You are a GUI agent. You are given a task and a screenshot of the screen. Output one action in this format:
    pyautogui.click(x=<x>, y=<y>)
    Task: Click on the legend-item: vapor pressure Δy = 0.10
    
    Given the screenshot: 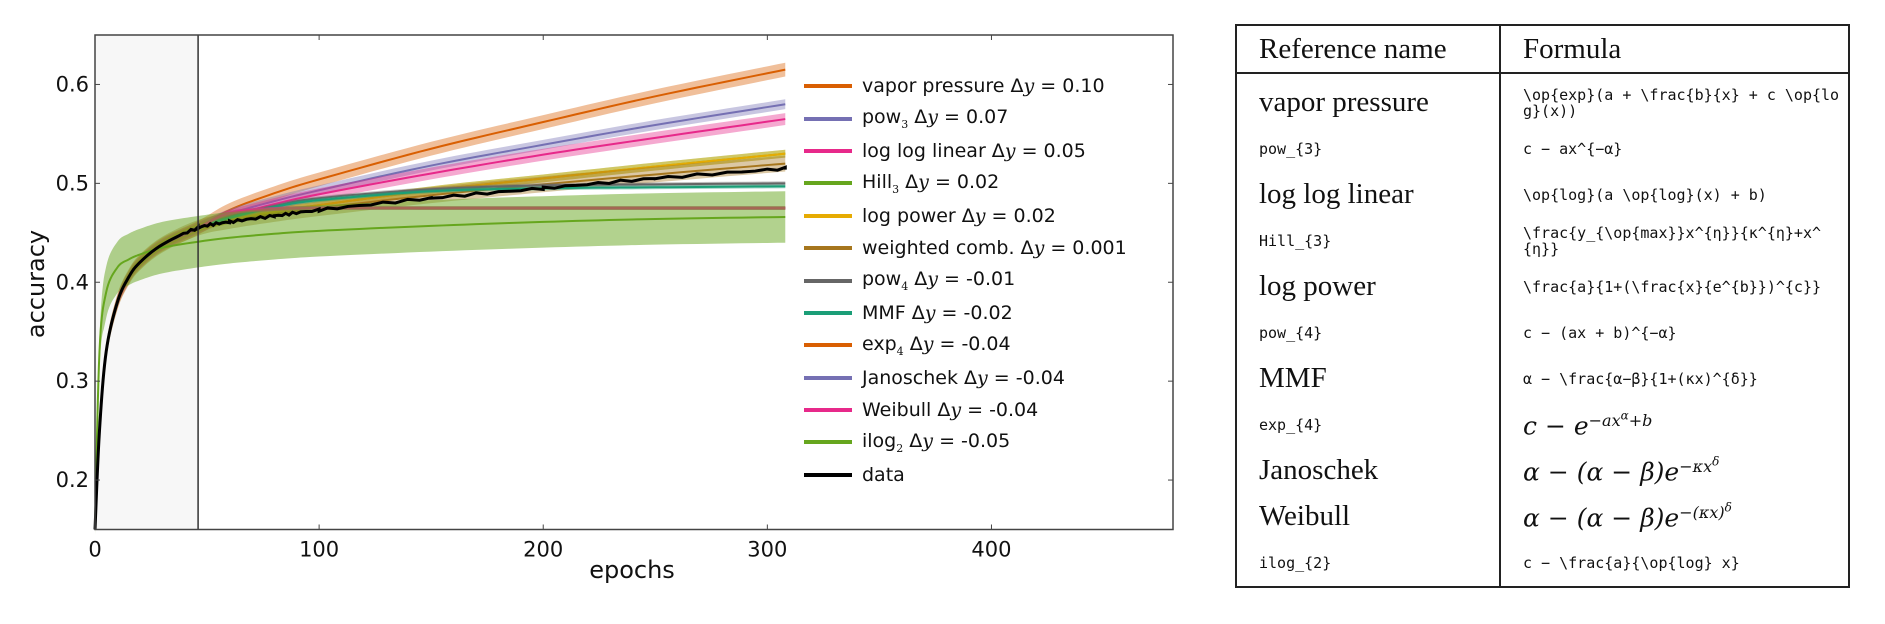 What is the action you would take?
    pyautogui.click(x=965, y=86)
    